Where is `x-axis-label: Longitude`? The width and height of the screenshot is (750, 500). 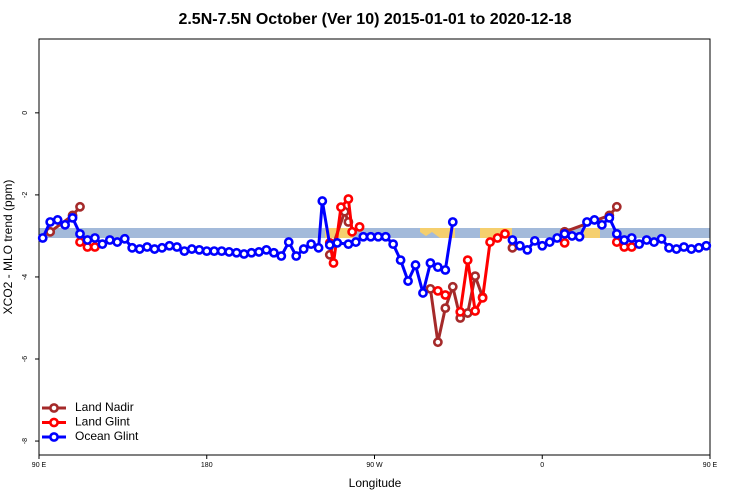 x-axis-label: Longitude is located at coordinates (375, 483).